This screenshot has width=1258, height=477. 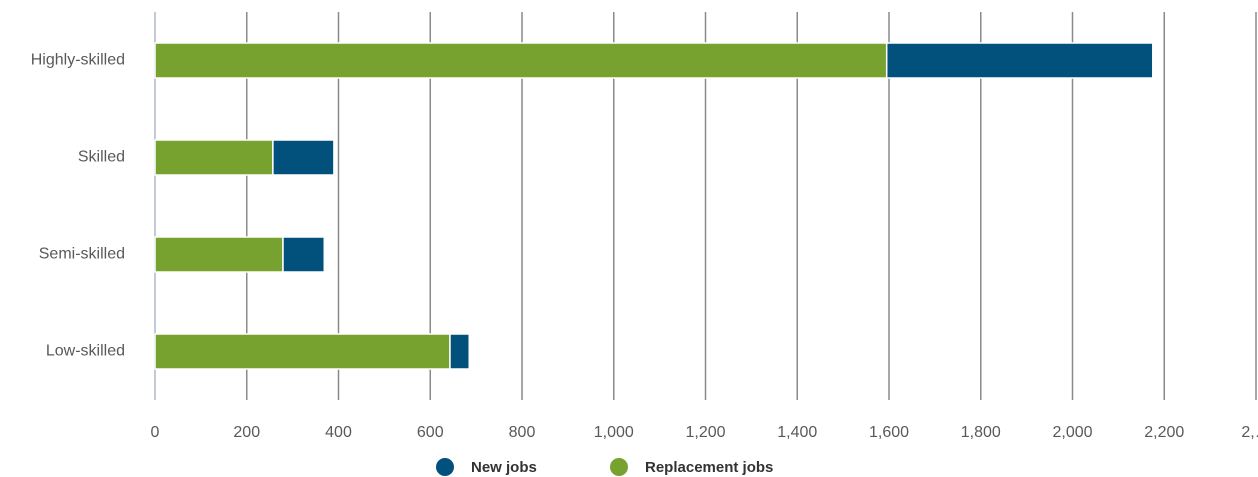 What do you see at coordinates (709, 467) in the screenshot?
I see `legend-label: Replacement jobs` at bounding box center [709, 467].